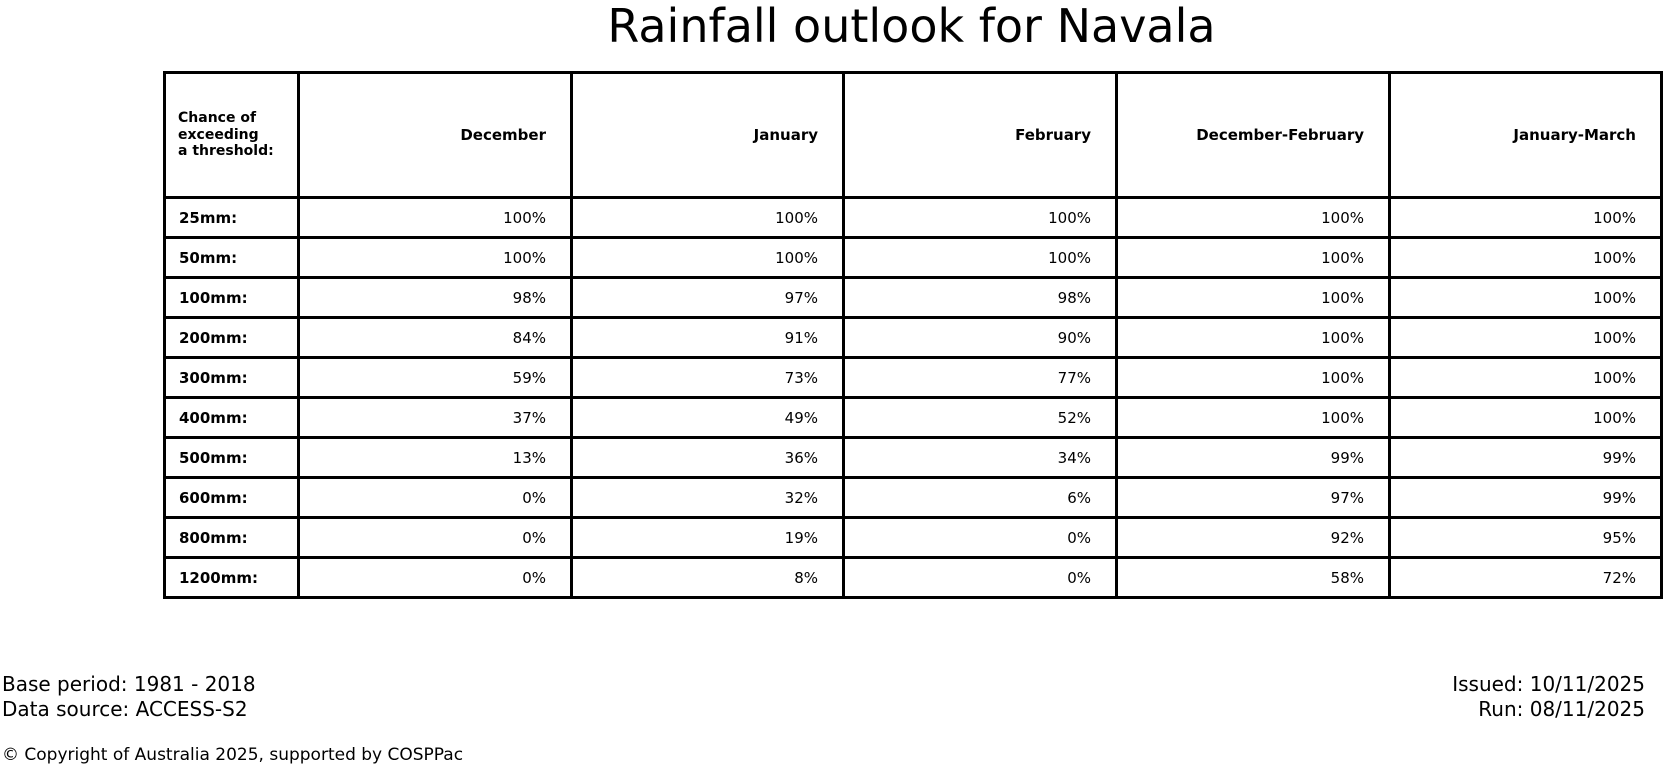 The image size is (1665, 769). I want to click on table-row: 800mm: 0% 19% 0% 92% 95%, so click(913, 537).